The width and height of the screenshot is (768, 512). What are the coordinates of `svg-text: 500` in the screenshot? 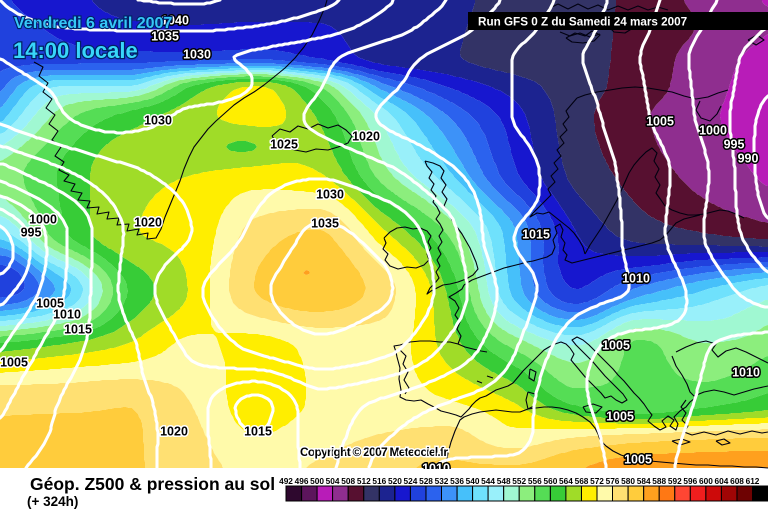 It's located at (317, 481).